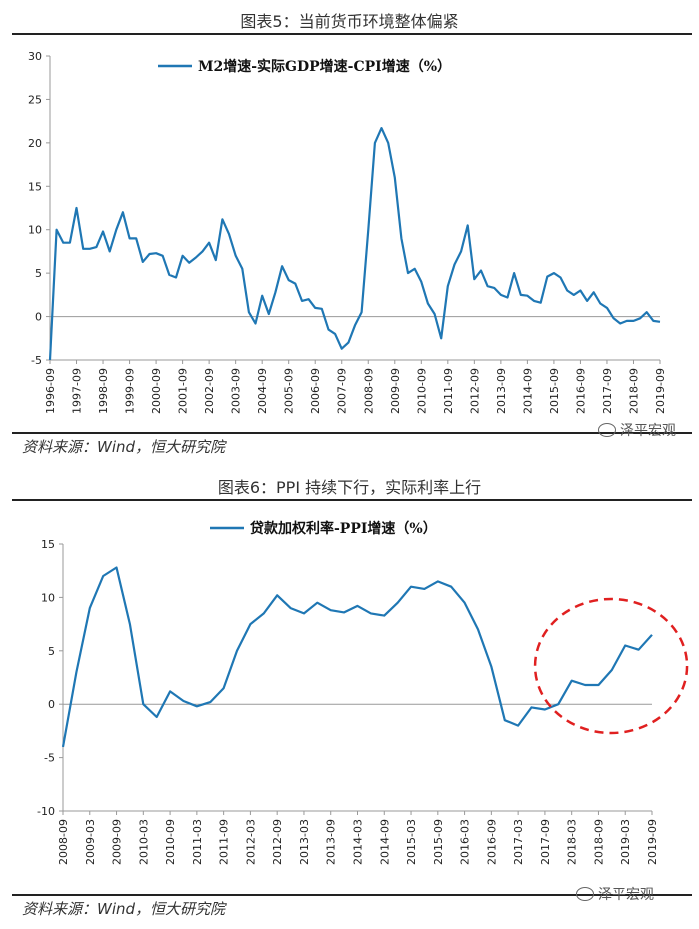 This screenshot has width=699, height=929. Describe the element at coordinates (611, 666) in the screenshot. I see `highlight-ellipse` at that location.